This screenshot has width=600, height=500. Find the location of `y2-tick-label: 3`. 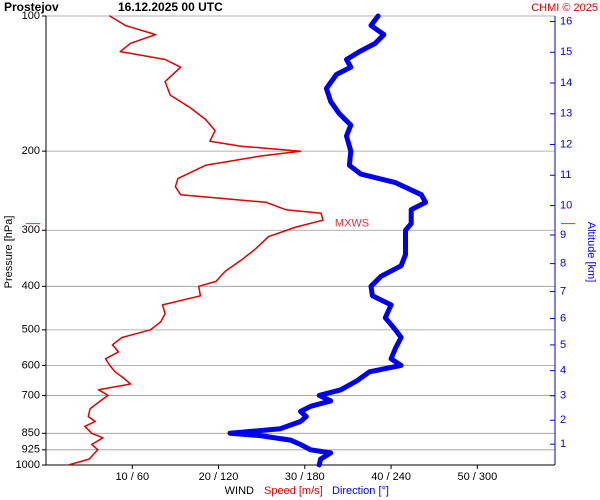

y2-tick-label: 3 is located at coordinates (563, 396).